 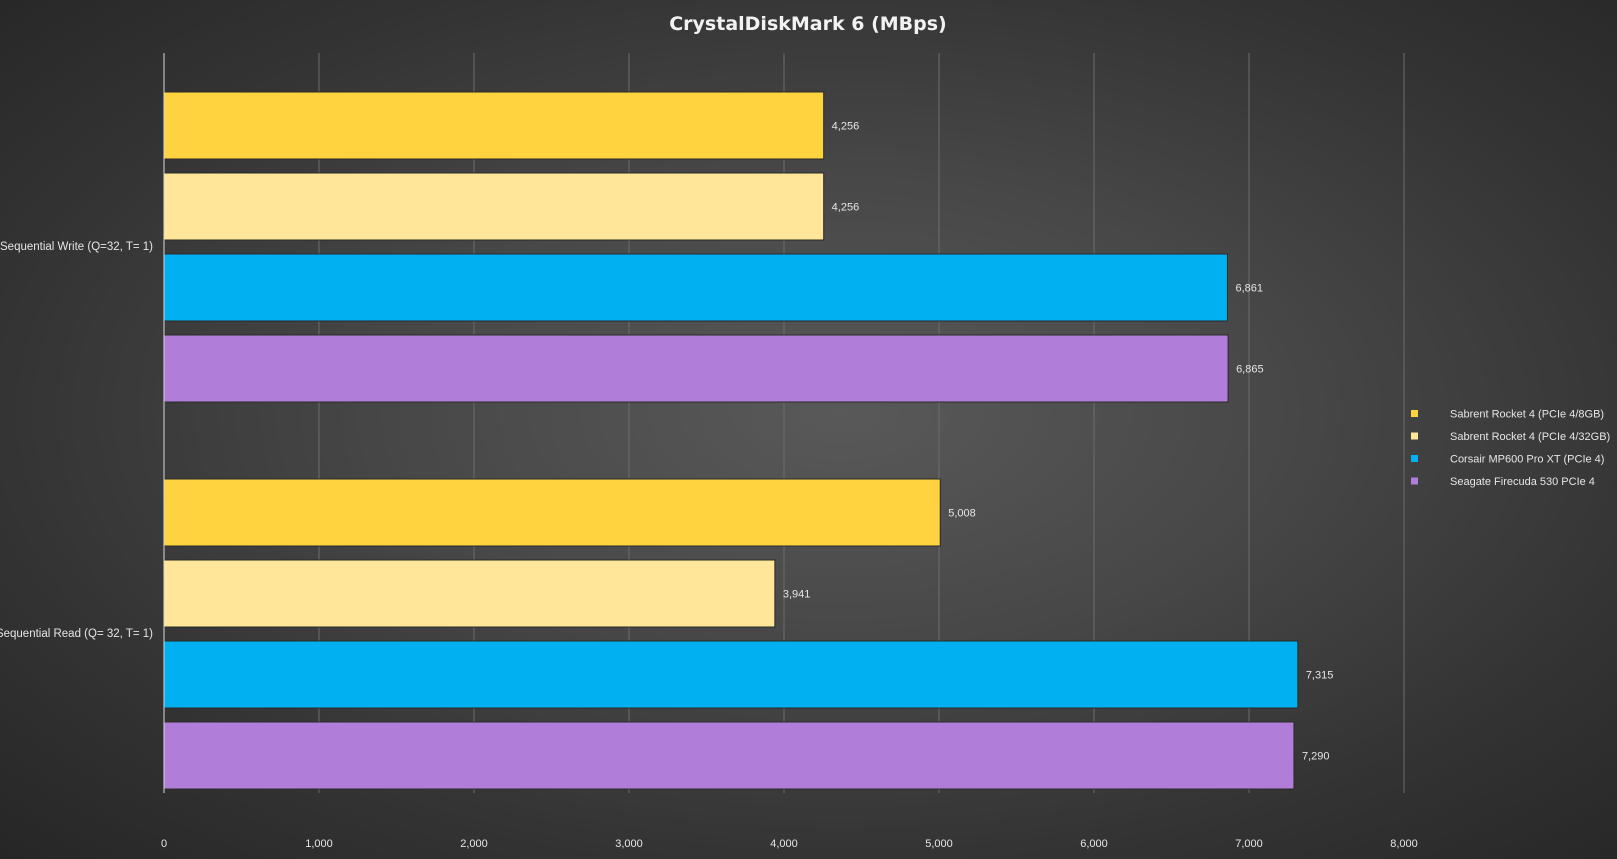 What do you see at coordinates (629, 844) in the screenshot?
I see `x-tick-label: 3,000` at bounding box center [629, 844].